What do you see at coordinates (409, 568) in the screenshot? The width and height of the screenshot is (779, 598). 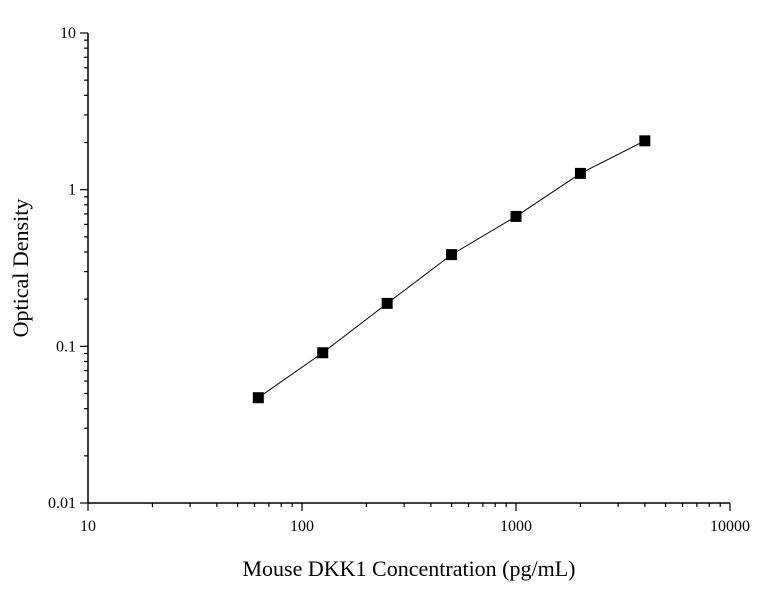 I see `x-axis-title: Mouse DKK1 Concentration (pg/mL)` at bounding box center [409, 568].